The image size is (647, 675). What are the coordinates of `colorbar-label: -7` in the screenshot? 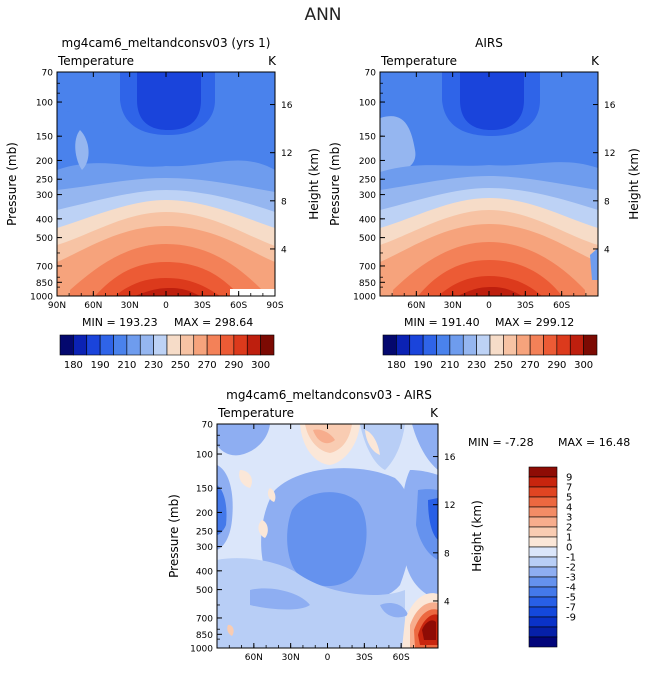 It's located at (571, 608).